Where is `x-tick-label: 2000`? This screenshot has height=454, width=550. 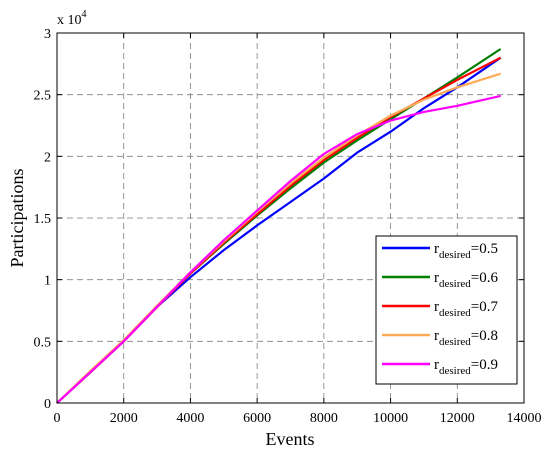 x-tick-label: 2000 is located at coordinates (124, 418).